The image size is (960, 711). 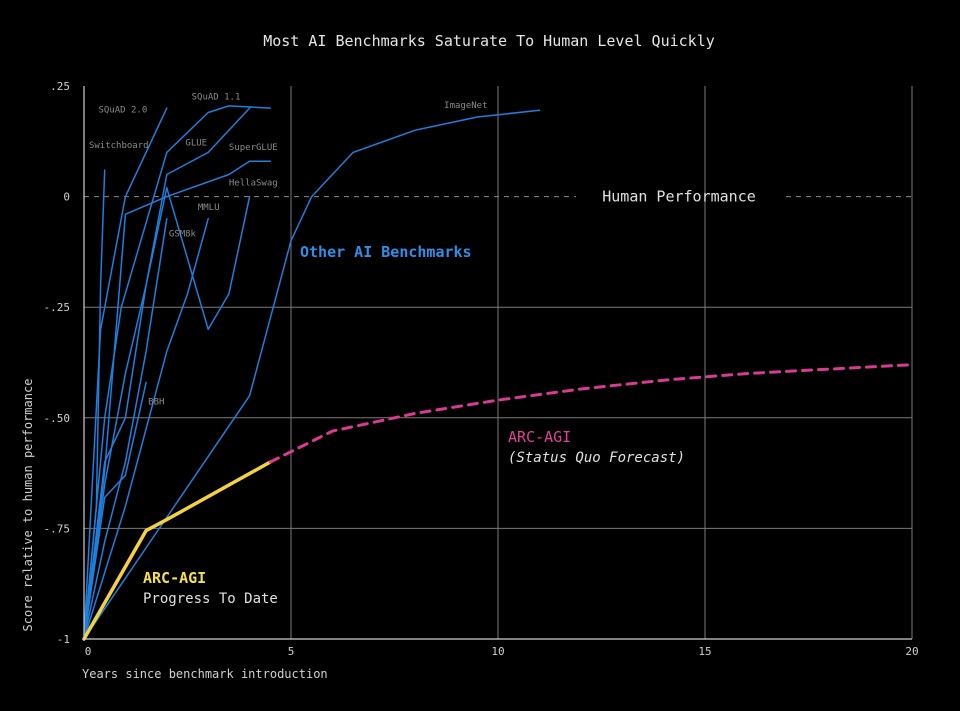 What do you see at coordinates (174, 578) in the screenshot?
I see `arc-progress-title: ARC-AGI` at bounding box center [174, 578].